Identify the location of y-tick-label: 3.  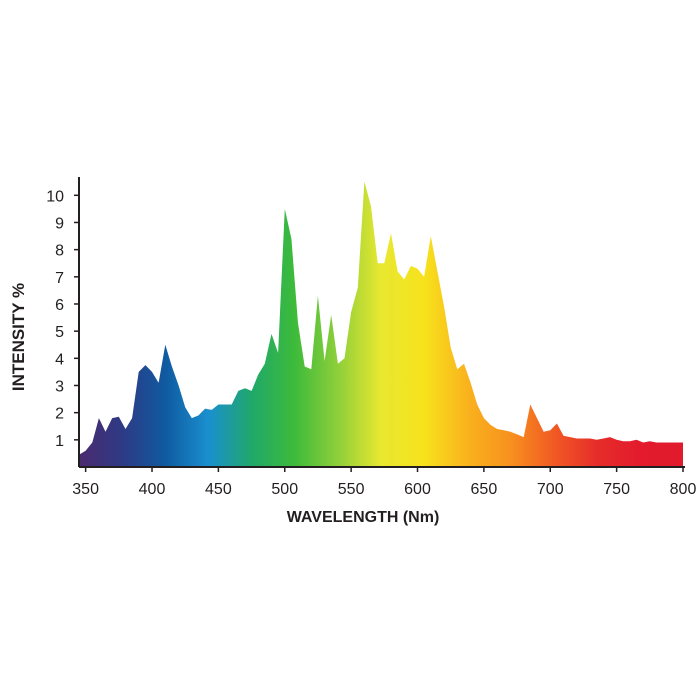
(59, 386).